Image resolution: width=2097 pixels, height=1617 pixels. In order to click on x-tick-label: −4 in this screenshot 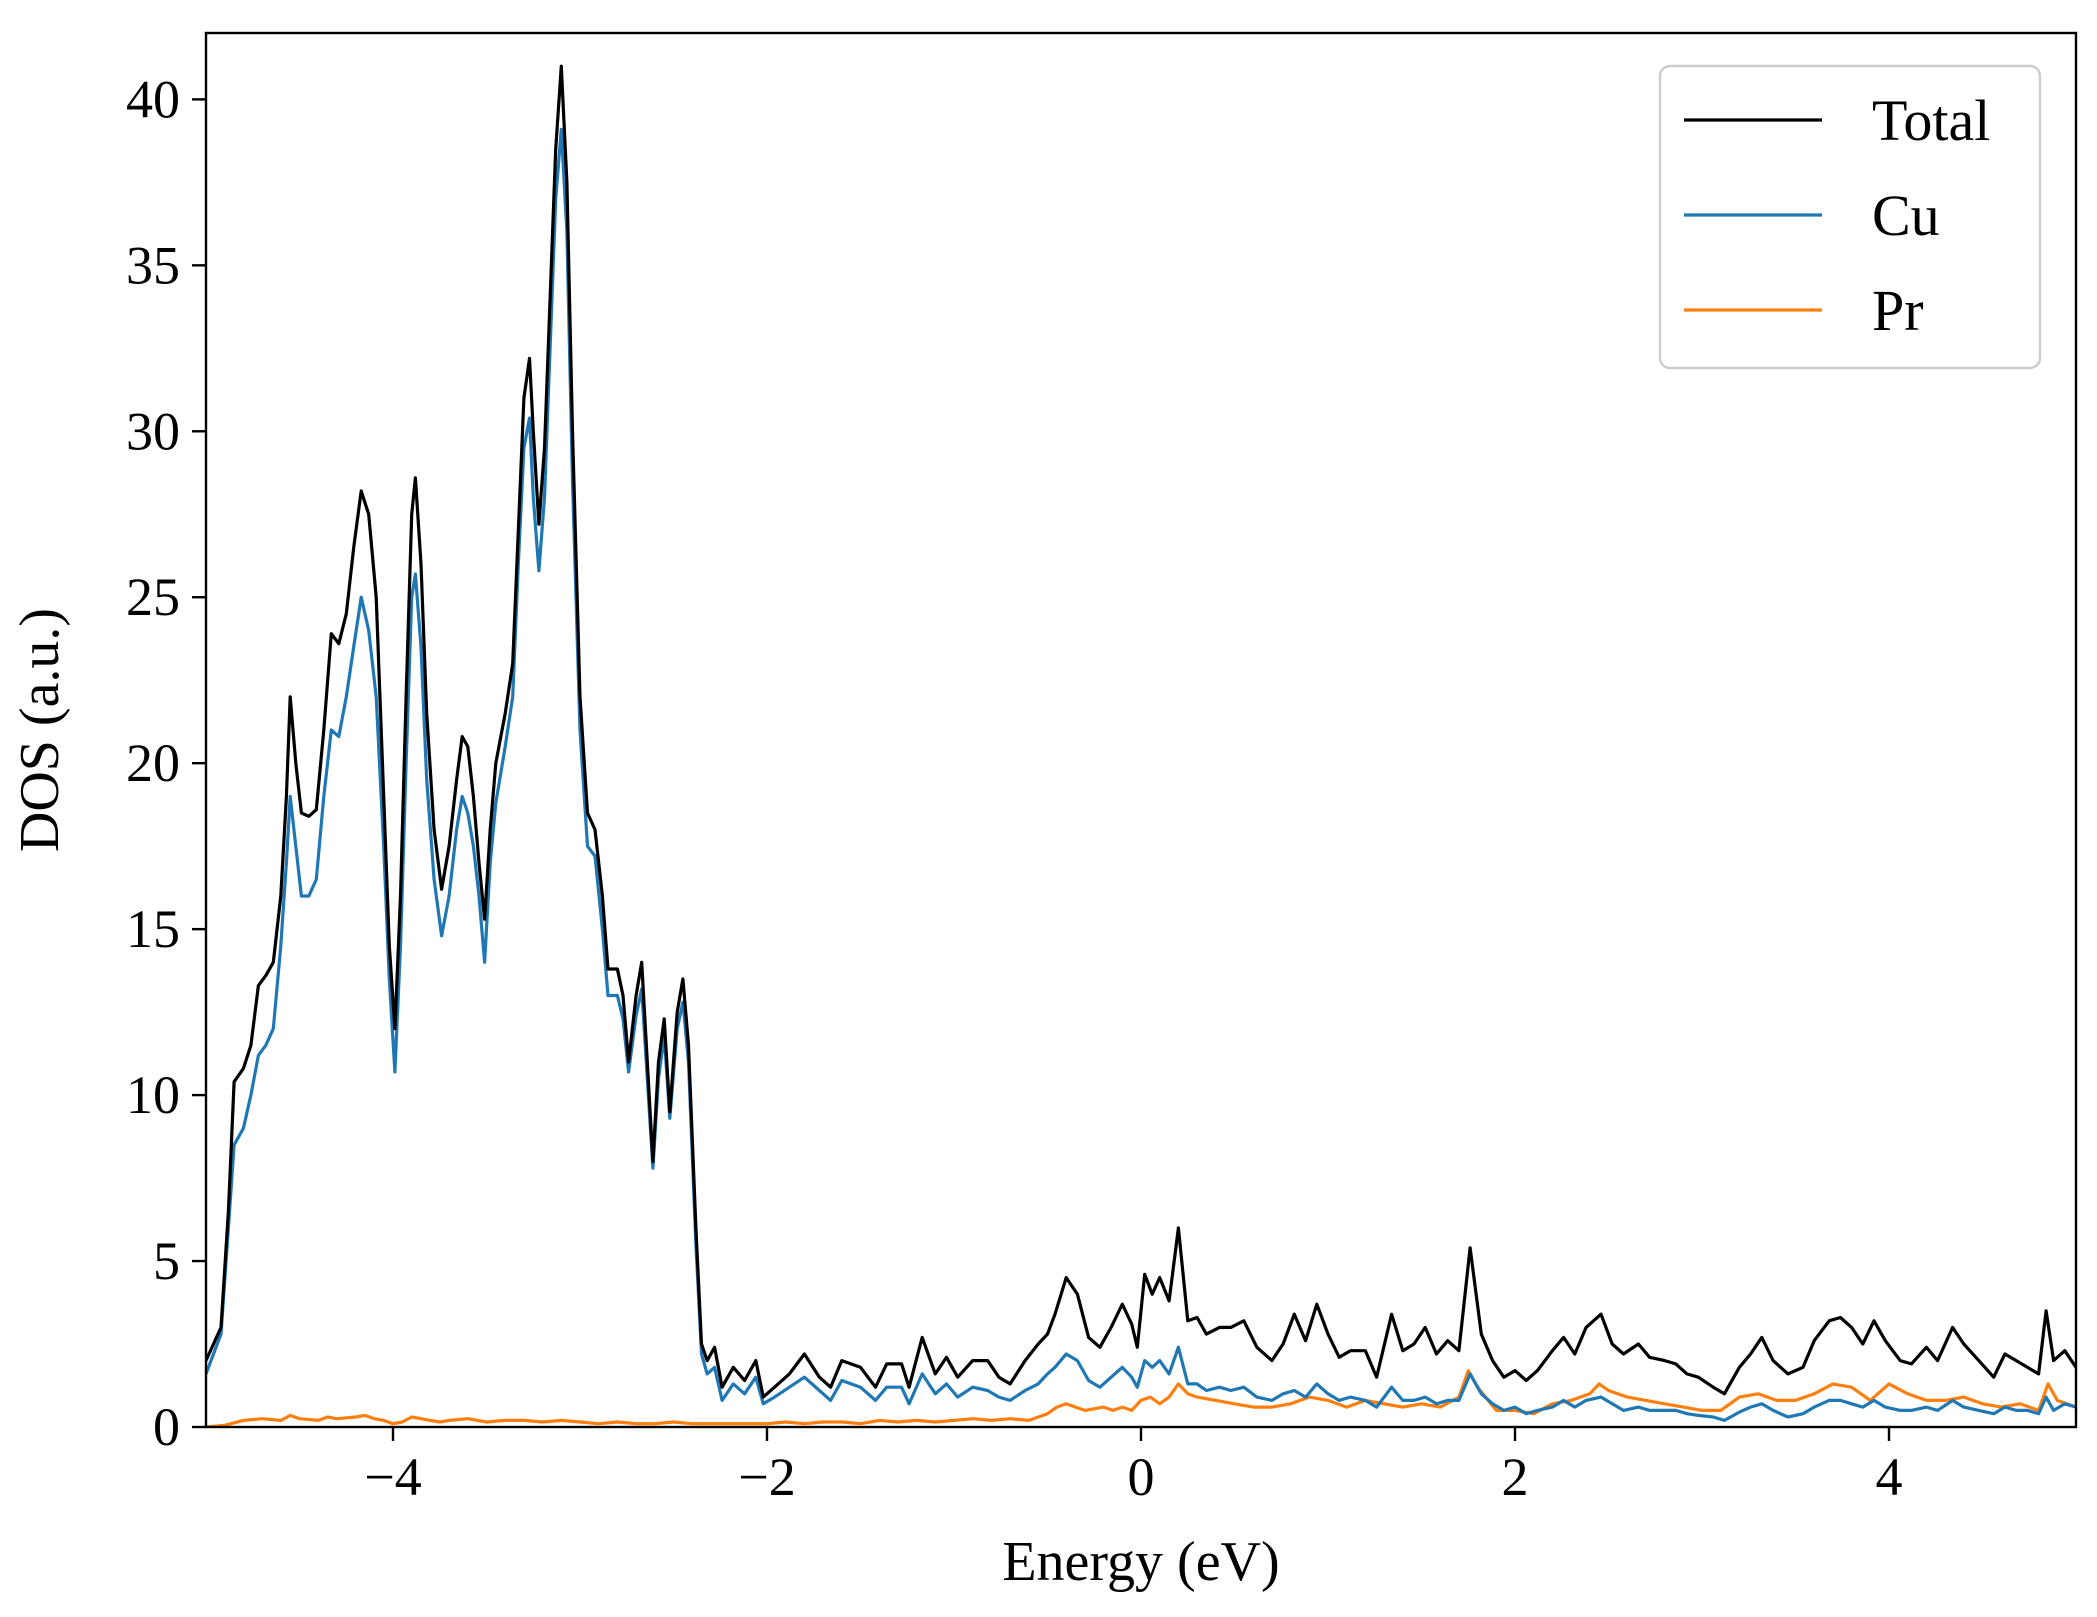, I will do `click(392, 1477)`.